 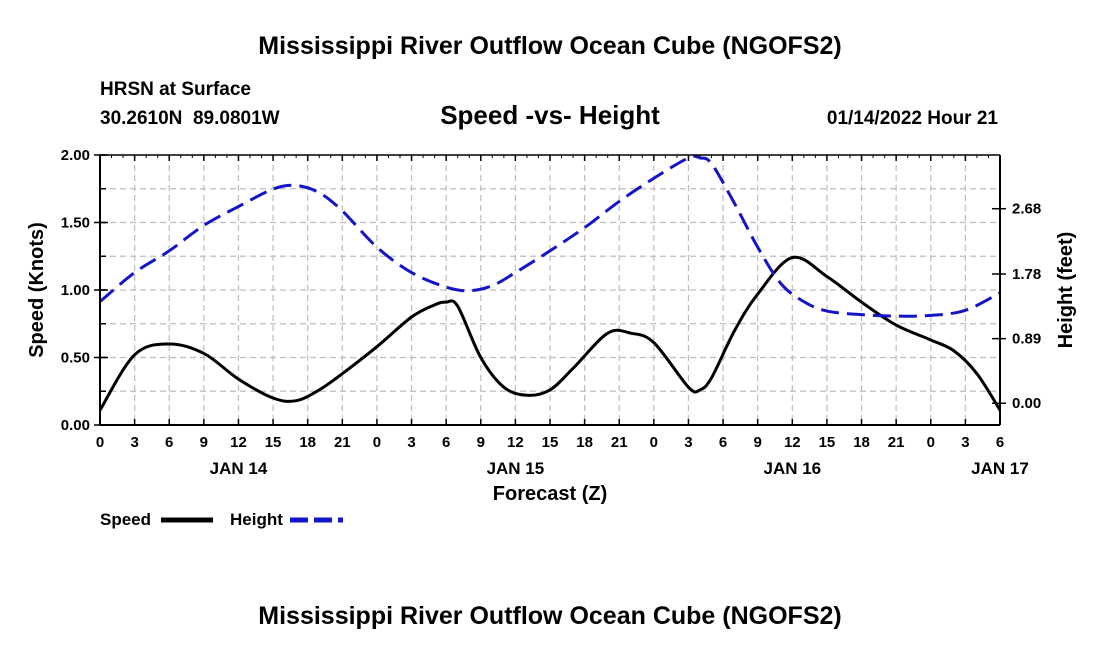 What do you see at coordinates (619, 468) in the screenshot?
I see `x-axis-date-labels: JAN 14 JAN 15 JAN 16 JAN 17` at bounding box center [619, 468].